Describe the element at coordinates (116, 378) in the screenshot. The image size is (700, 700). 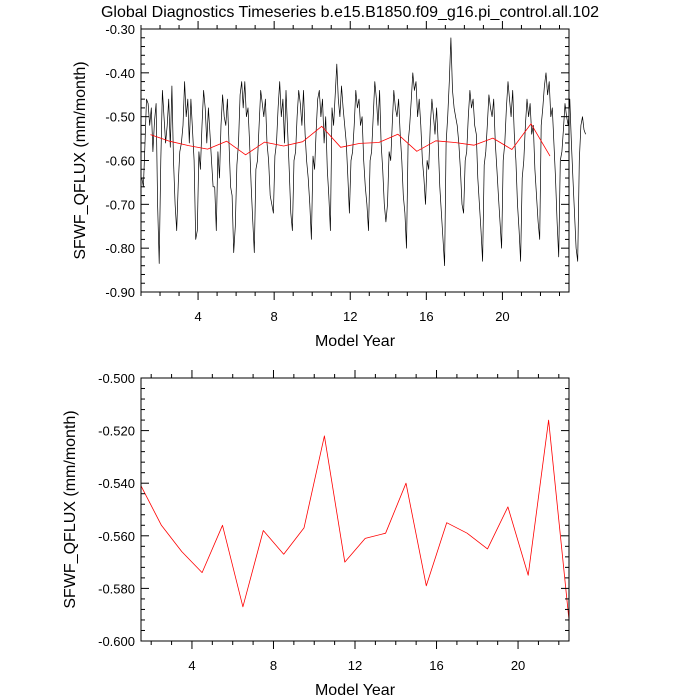
I see `y-tick-label: -0.500` at that location.